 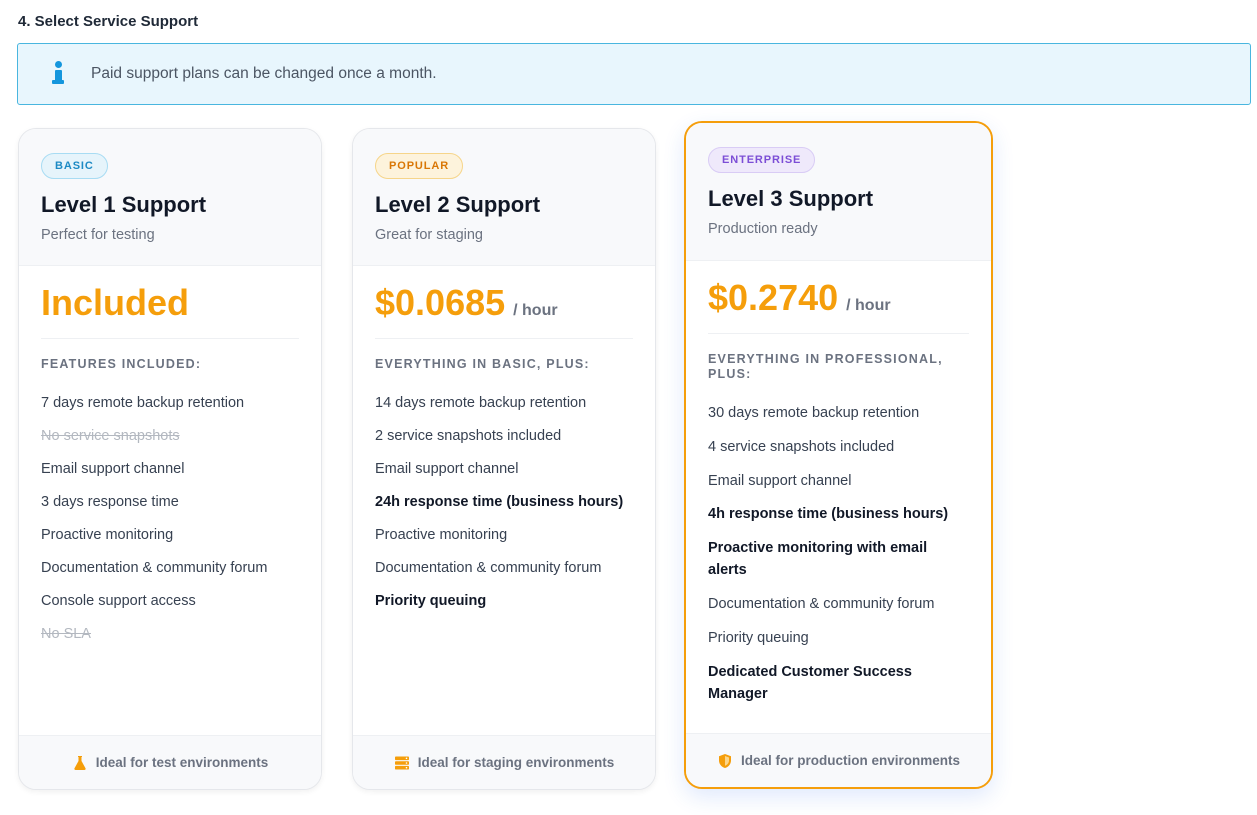 I want to click on plan-footer: Ideal for production environments, so click(x=838, y=760).